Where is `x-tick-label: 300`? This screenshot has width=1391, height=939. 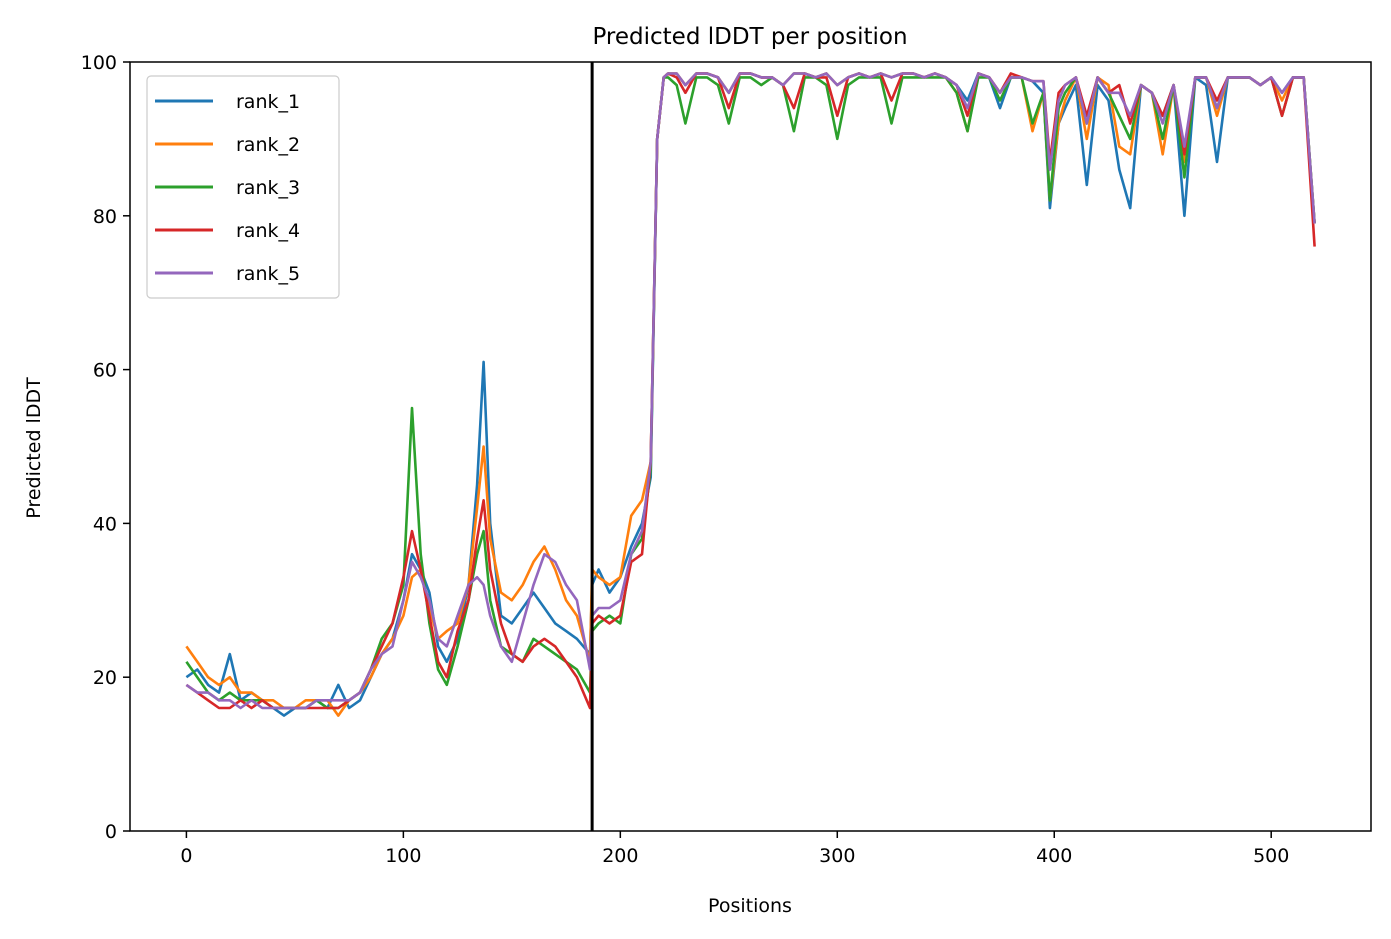 x-tick-label: 300 is located at coordinates (837, 856).